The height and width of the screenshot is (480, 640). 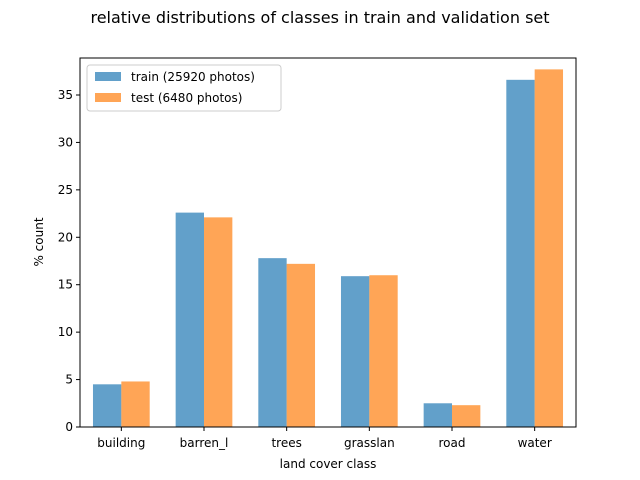 What do you see at coordinates (369, 443) in the screenshot?
I see `x-tick-label: grasslan` at bounding box center [369, 443].